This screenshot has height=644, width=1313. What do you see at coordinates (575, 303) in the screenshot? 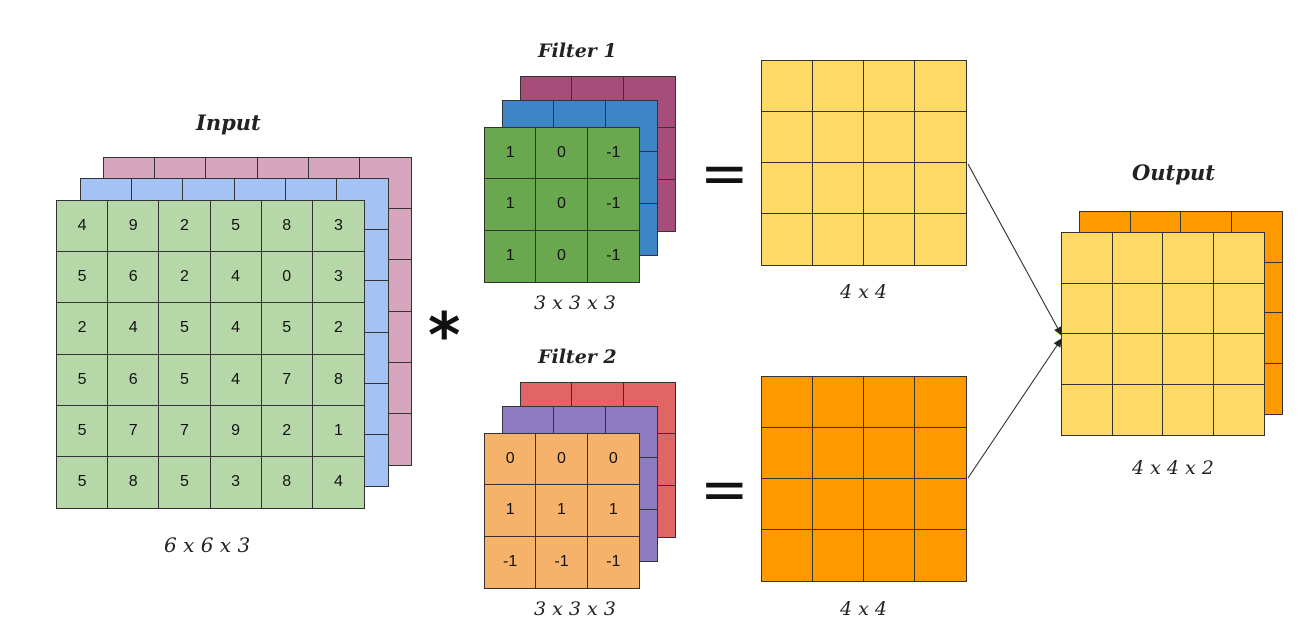
I see `filter1-caption: 3 x 3 x 3` at bounding box center [575, 303].